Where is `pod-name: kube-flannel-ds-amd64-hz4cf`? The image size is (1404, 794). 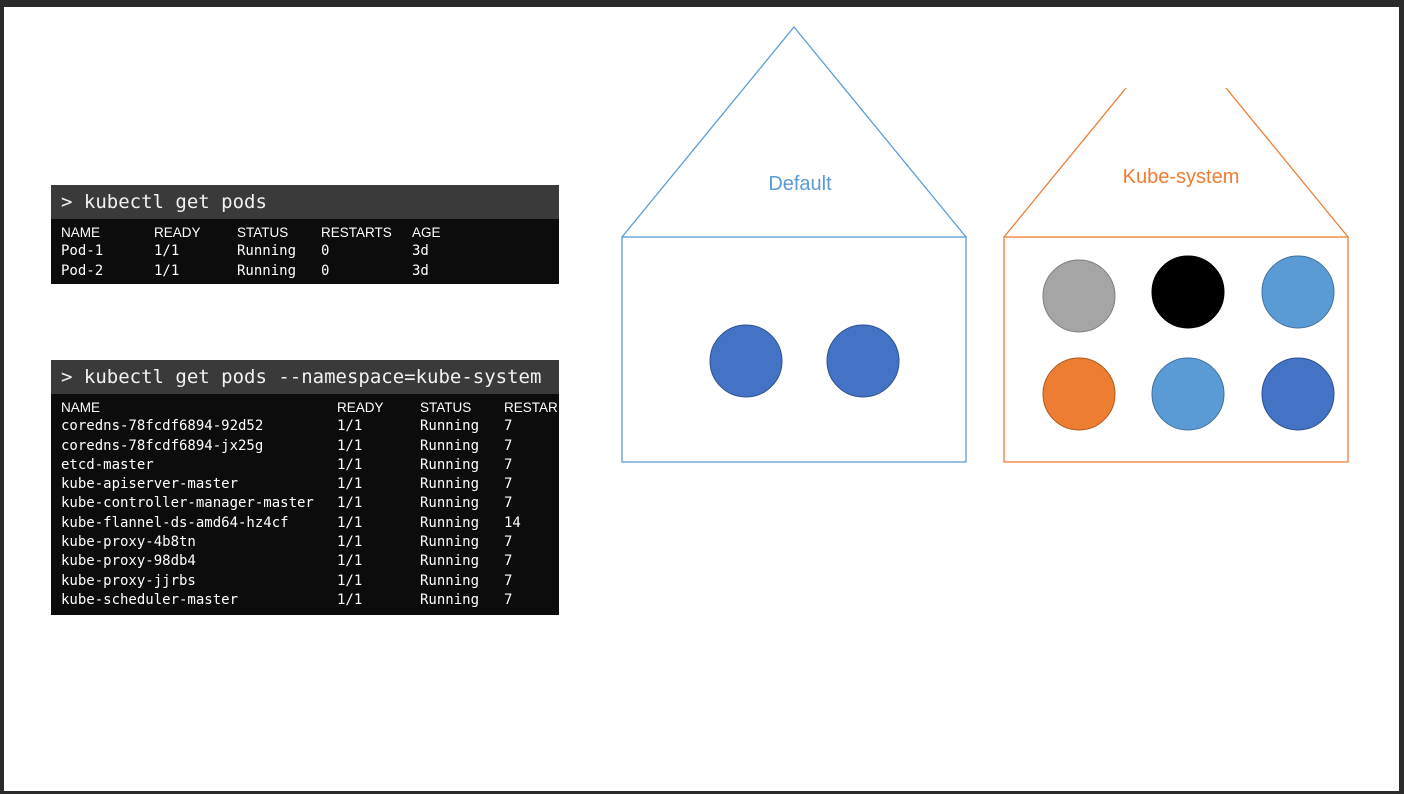
pod-name: kube-flannel-ds-amd64-hz4cf is located at coordinates (175, 522).